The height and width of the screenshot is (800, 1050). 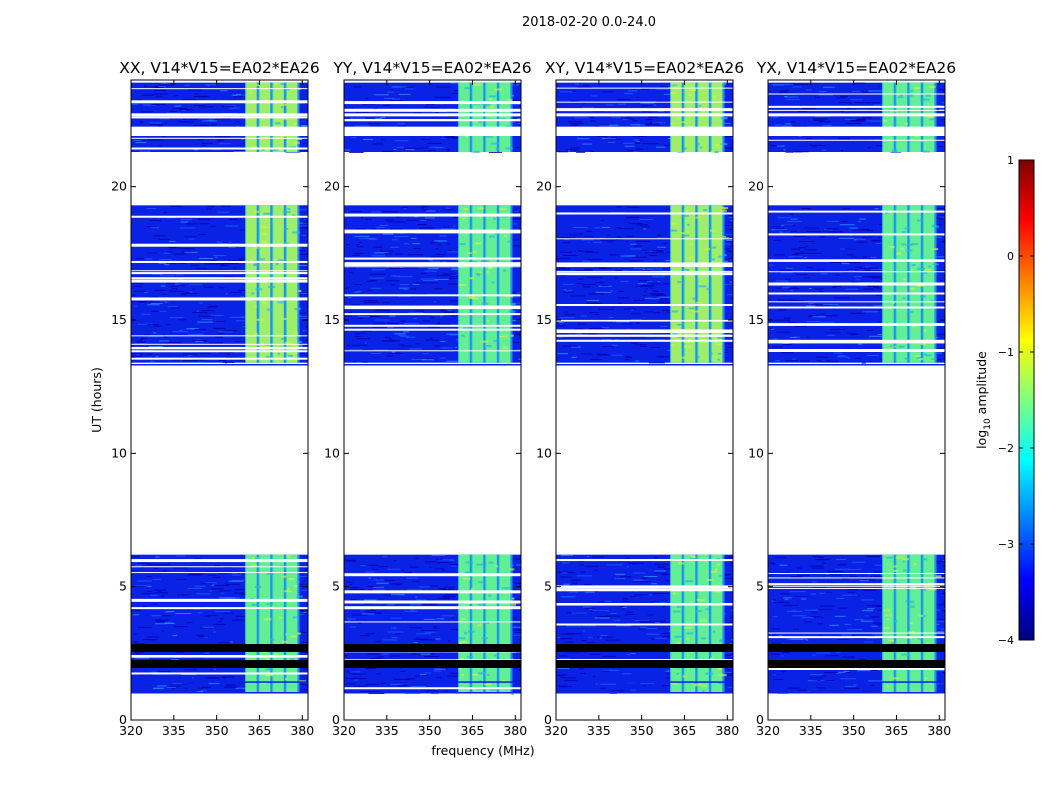 What do you see at coordinates (856, 68) in the screenshot?
I see `panel-title: YX, V14*V15=EA02*EA26` at bounding box center [856, 68].